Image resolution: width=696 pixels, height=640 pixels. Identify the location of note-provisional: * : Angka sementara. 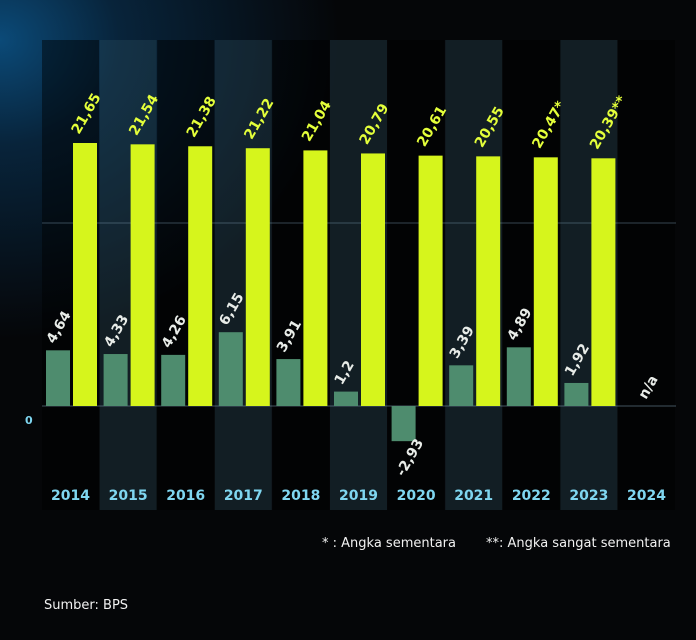
(389, 543).